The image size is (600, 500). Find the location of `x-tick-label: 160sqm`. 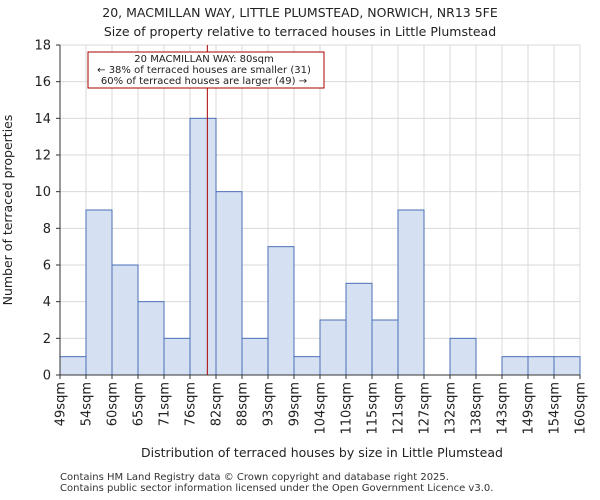

x-tick-label: 160sqm is located at coordinates (581, 408).